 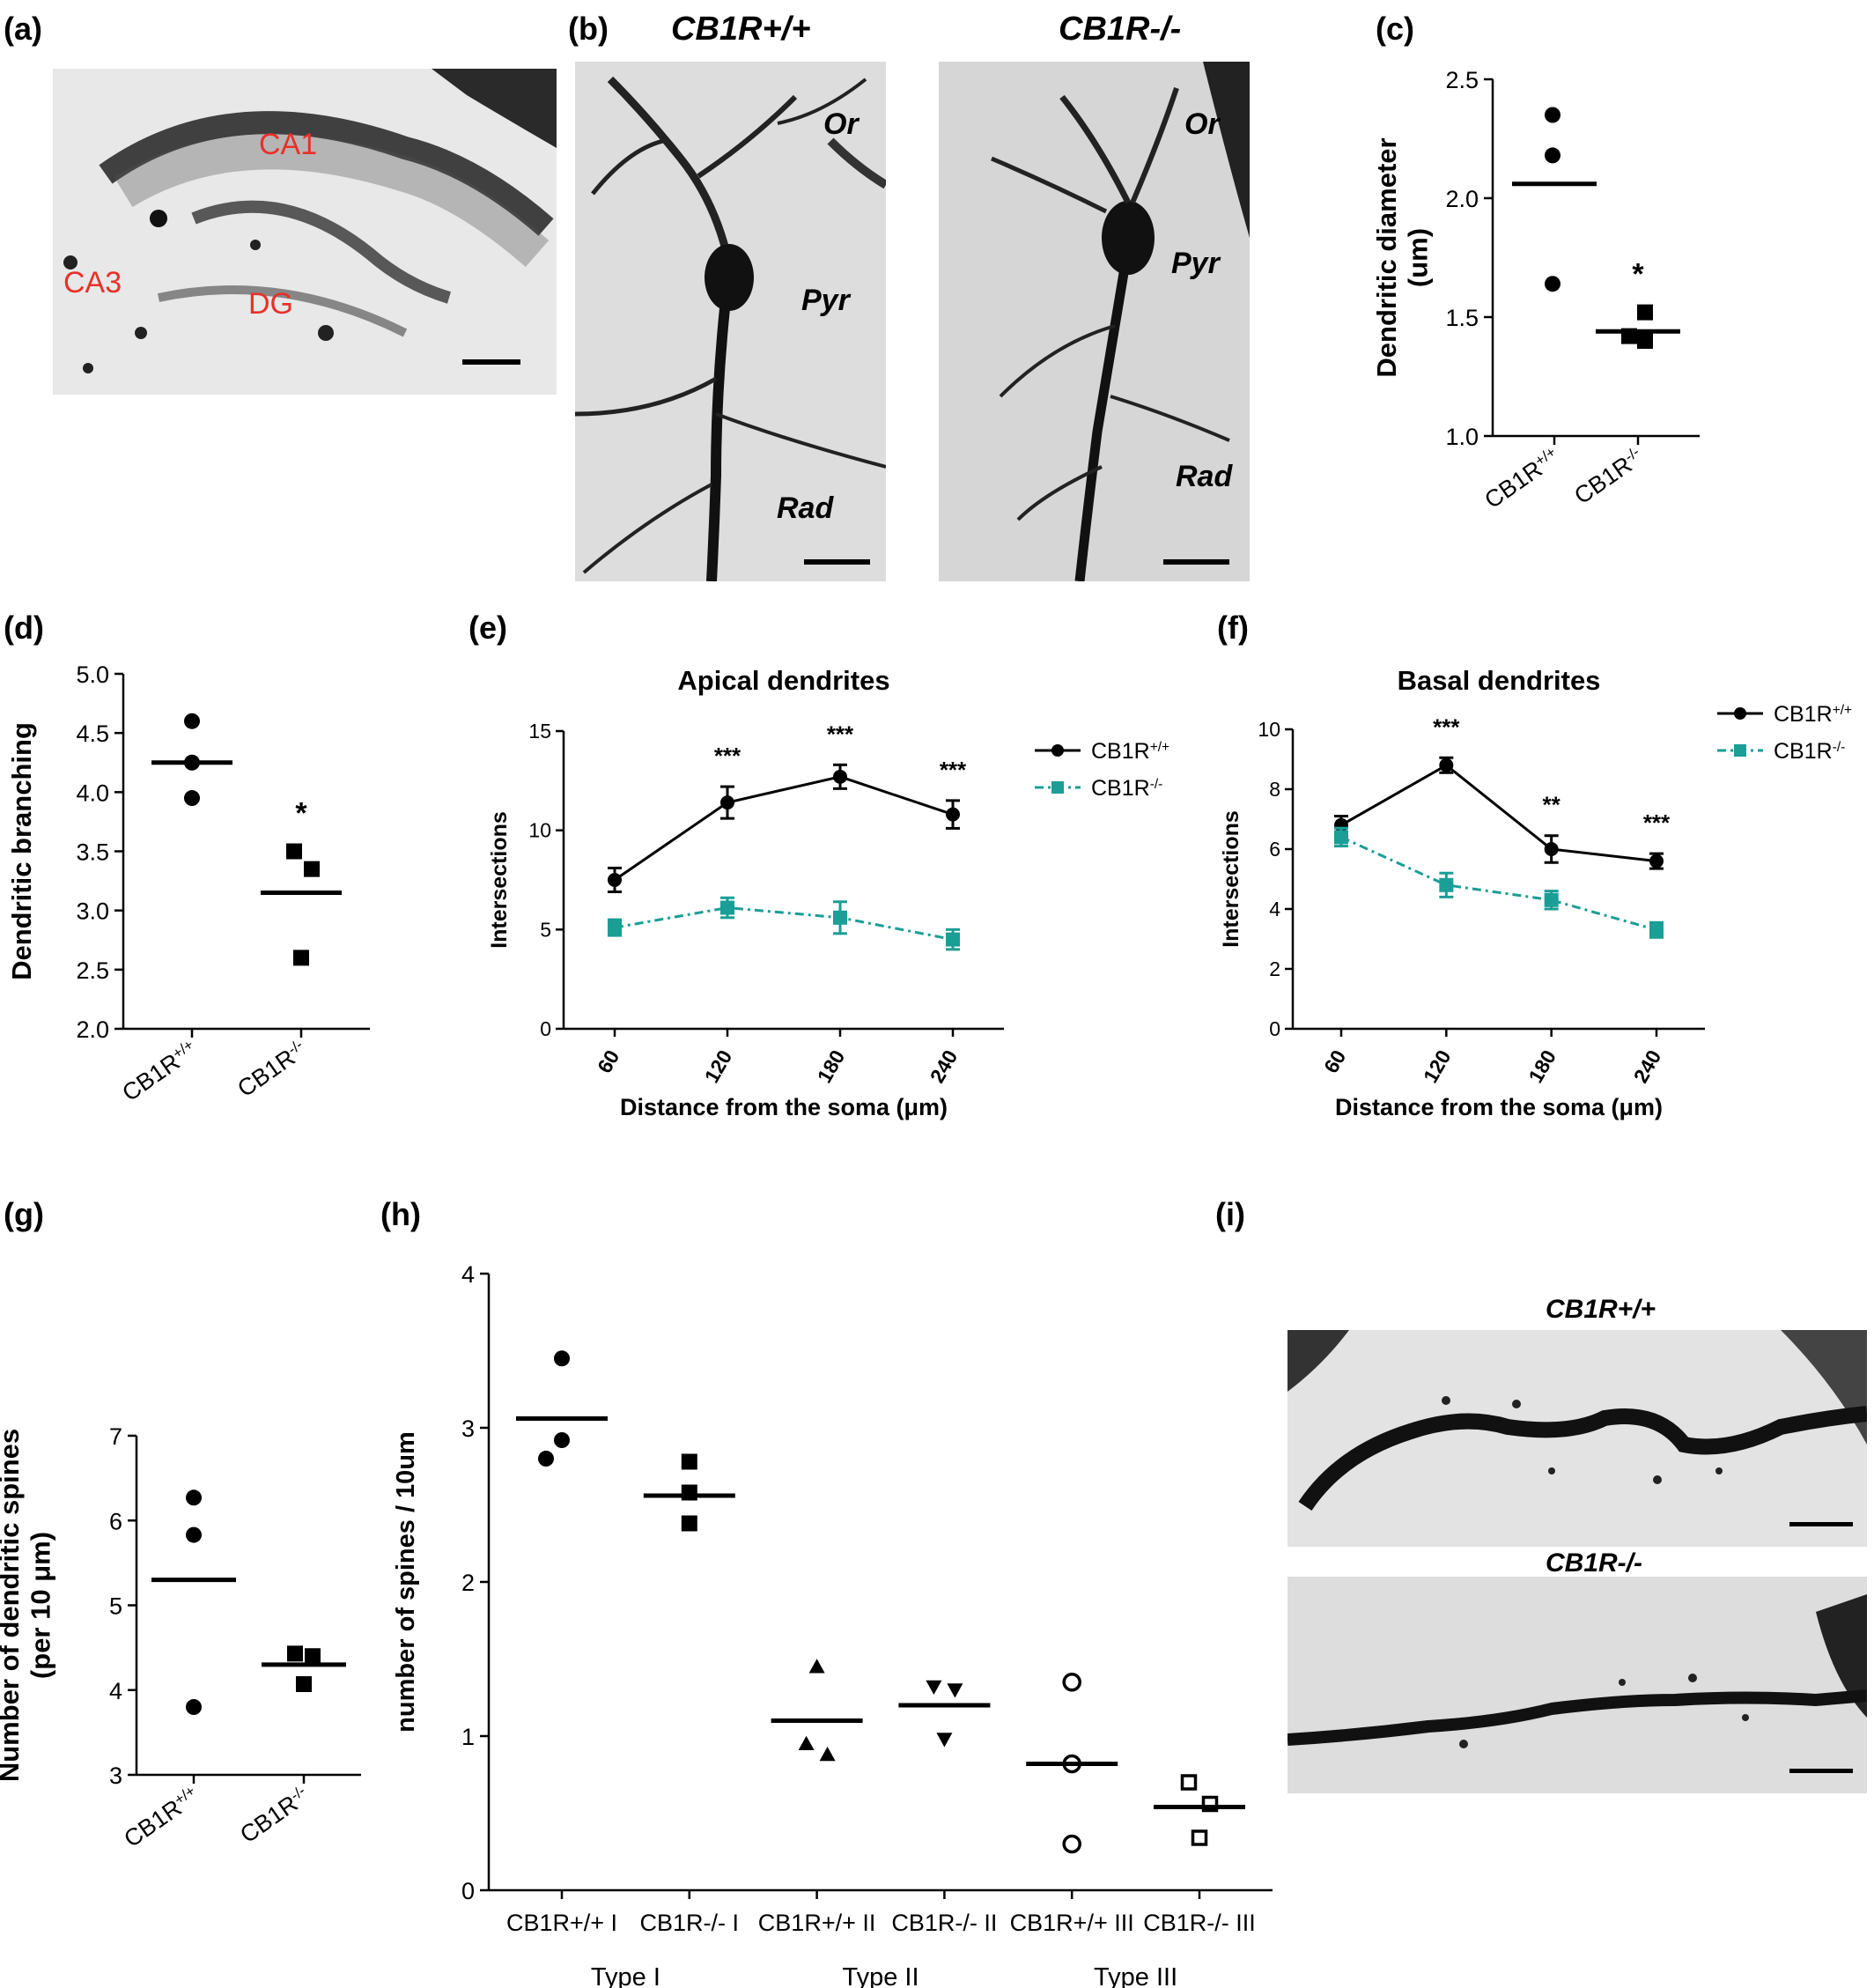 I want to click on panel-label-i: (i), so click(x=1230, y=1214).